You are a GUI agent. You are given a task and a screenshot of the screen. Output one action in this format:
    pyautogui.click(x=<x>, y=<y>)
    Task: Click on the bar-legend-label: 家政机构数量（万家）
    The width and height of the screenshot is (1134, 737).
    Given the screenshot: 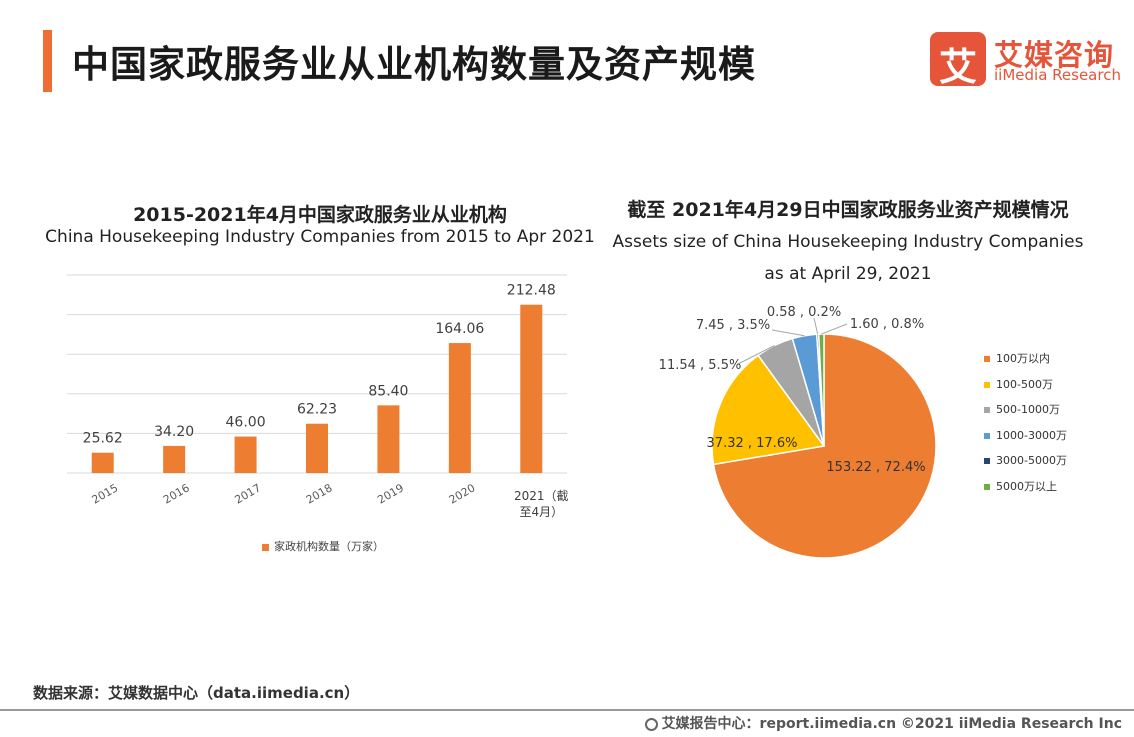 What is the action you would take?
    pyautogui.click(x=329, y=546)
    